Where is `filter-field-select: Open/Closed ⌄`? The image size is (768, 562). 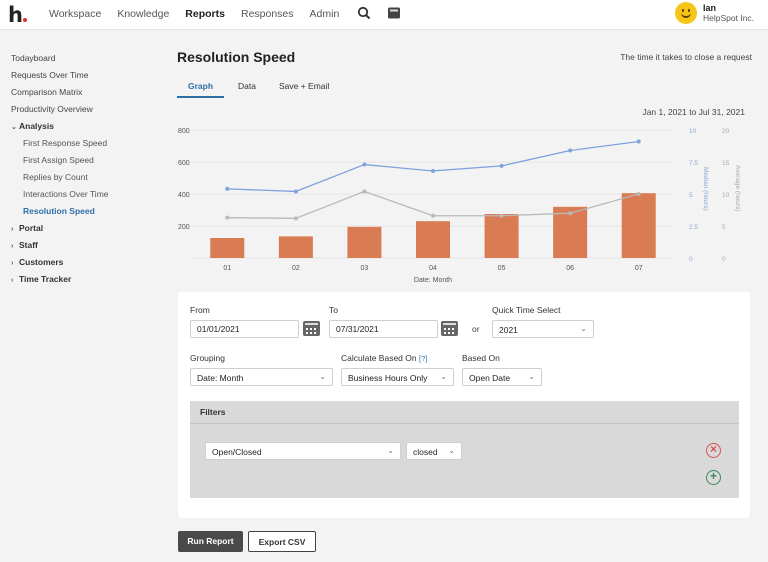 filter-field-select: Open/Closed ⌄ is located at coordinates (303, 451).